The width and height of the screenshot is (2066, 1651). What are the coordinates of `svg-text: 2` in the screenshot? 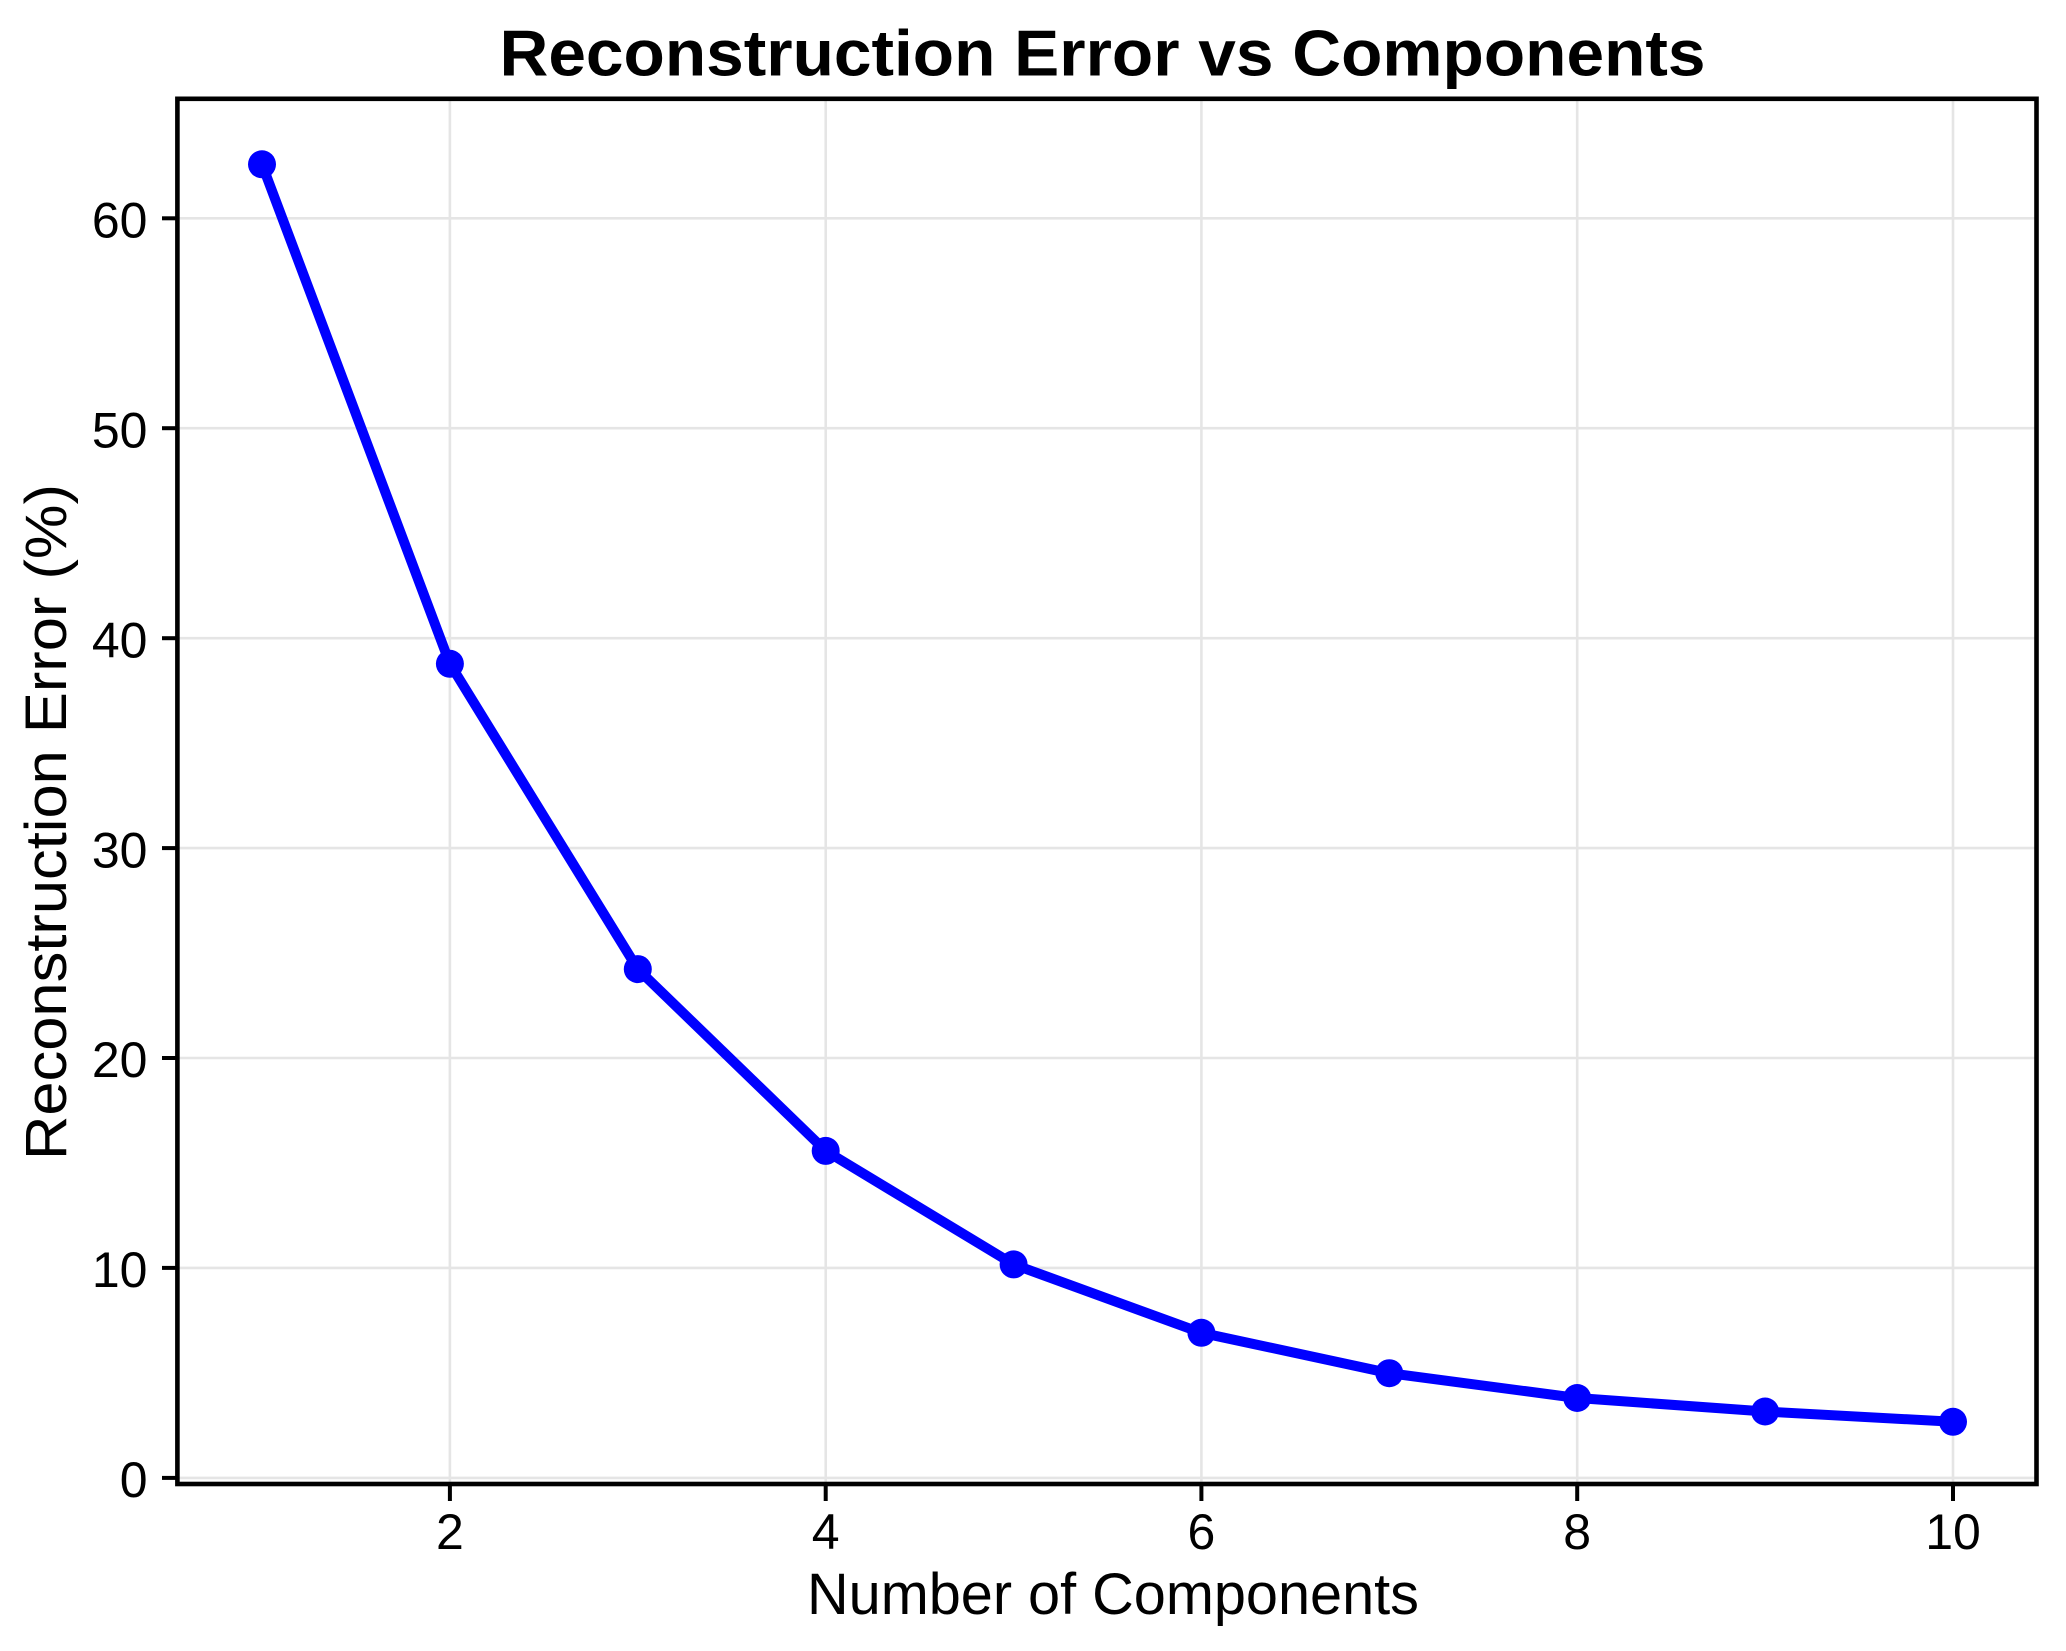 It's located at (450, 1532).